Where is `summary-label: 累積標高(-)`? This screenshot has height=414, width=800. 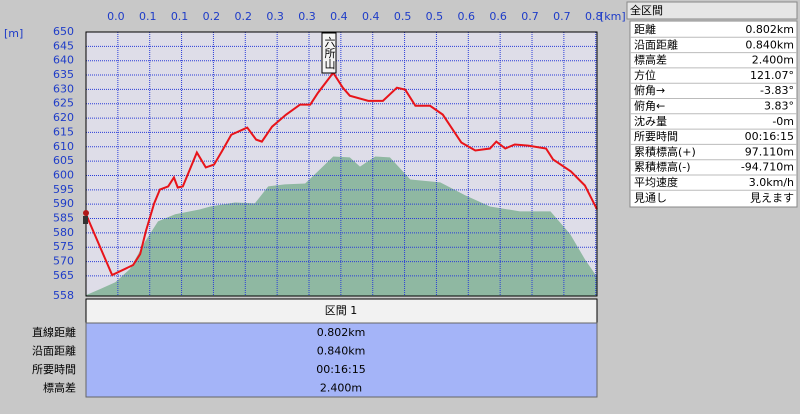
summary-label: 累積標高(-) is located at coordinates (662, 167).